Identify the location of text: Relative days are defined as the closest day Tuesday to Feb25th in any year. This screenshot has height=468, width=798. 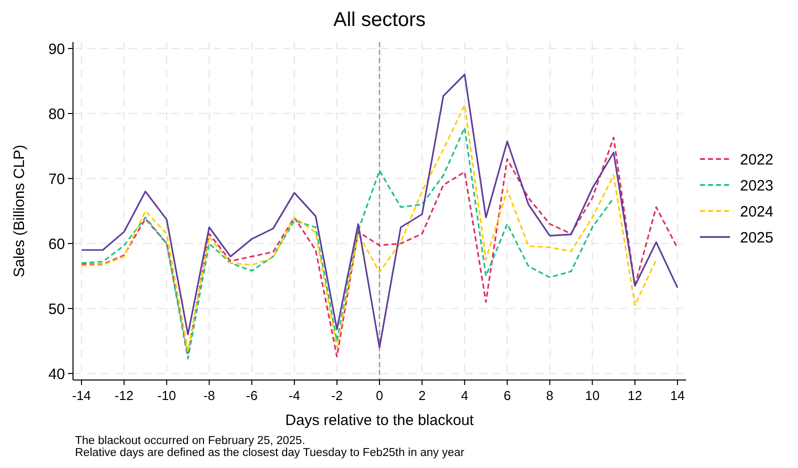
(269, 453).